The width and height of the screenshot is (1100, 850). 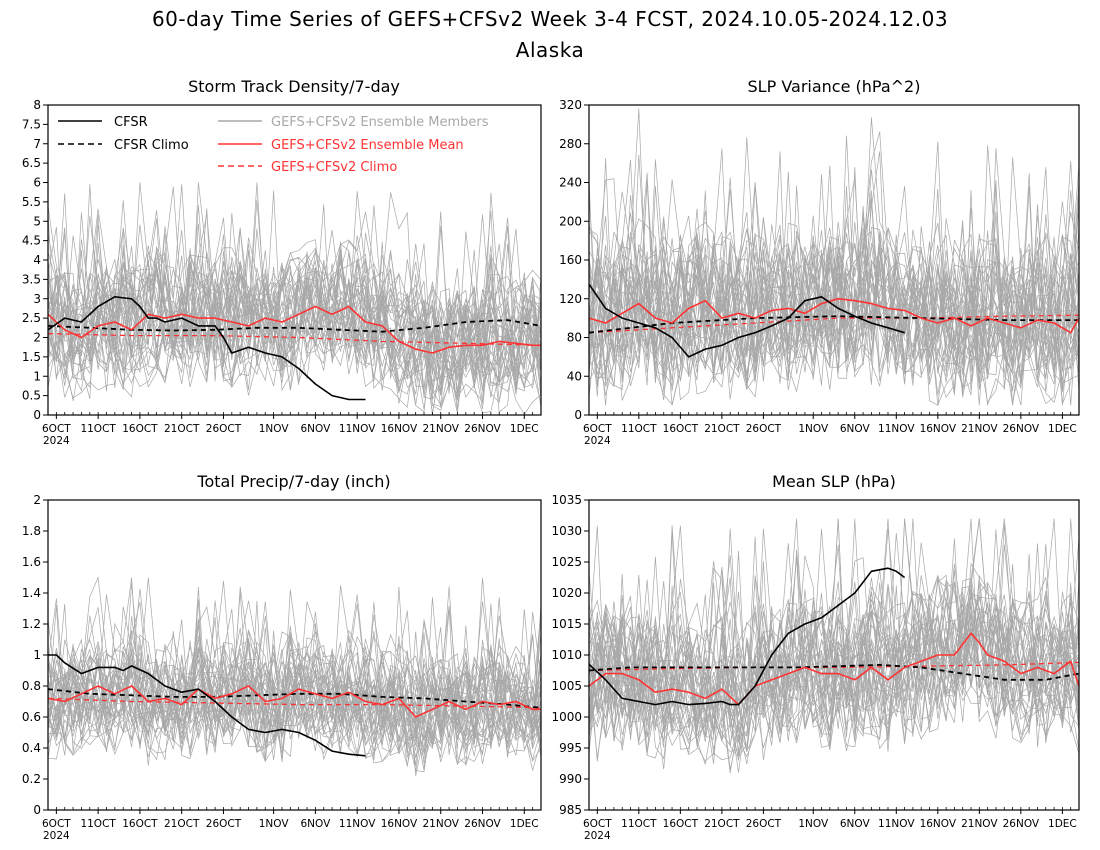 I want to click on y-tick-label: 1025, so click(x=566, y=562).